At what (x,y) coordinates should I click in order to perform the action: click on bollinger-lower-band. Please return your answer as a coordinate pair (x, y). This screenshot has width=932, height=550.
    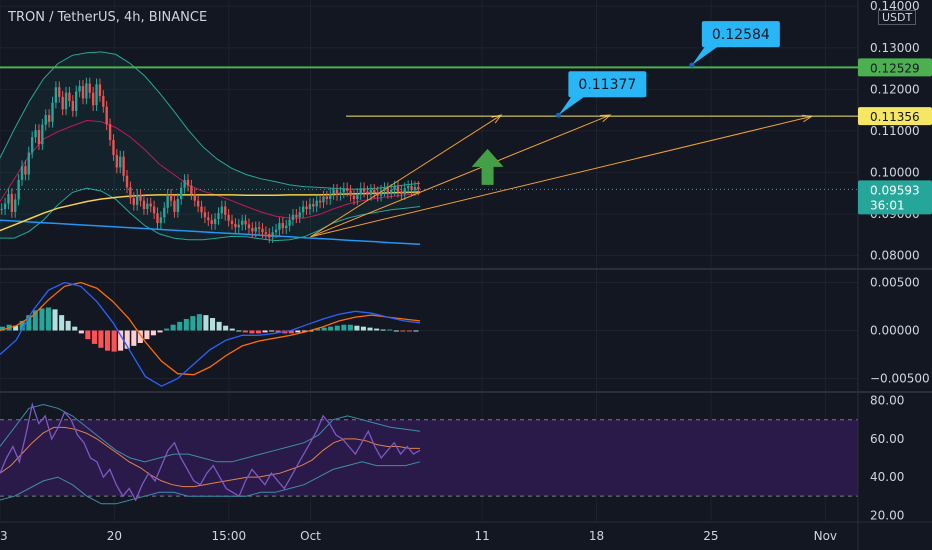
    Looking at the image, I should click on (210, 214).